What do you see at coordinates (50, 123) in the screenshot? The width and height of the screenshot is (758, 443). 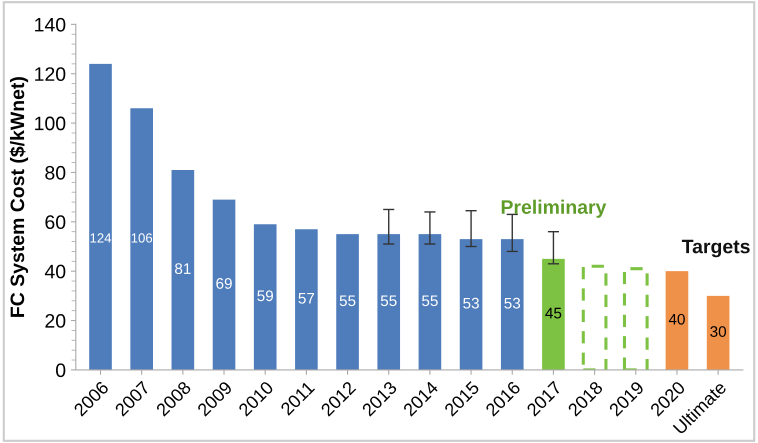 I see `y-tick-label: 100` at bounding box center [50, 123].